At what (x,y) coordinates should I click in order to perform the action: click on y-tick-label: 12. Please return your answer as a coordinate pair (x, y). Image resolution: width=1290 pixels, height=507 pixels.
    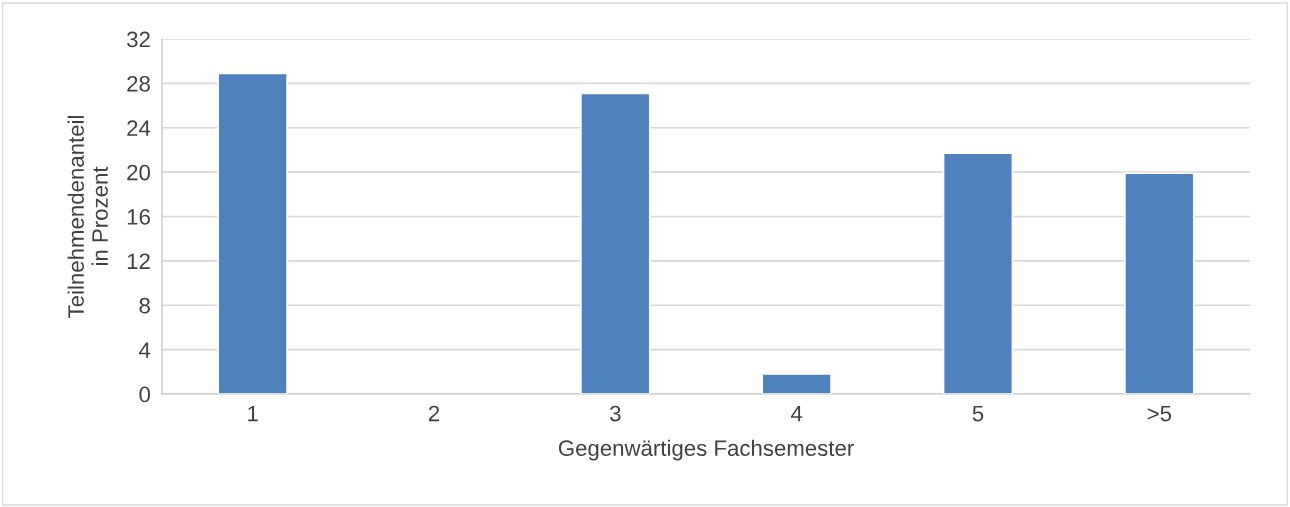
    Looking at the image, I should click on (138, 261).